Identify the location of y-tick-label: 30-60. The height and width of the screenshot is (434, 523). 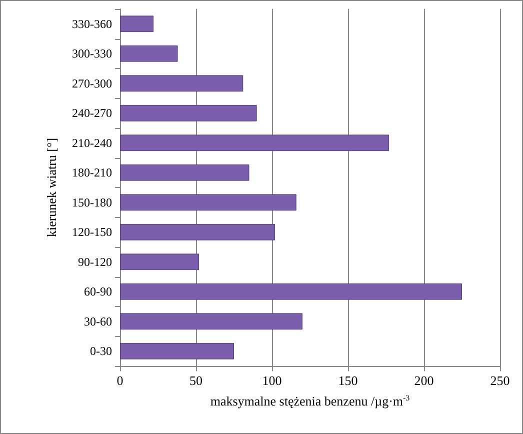
(98, 321).